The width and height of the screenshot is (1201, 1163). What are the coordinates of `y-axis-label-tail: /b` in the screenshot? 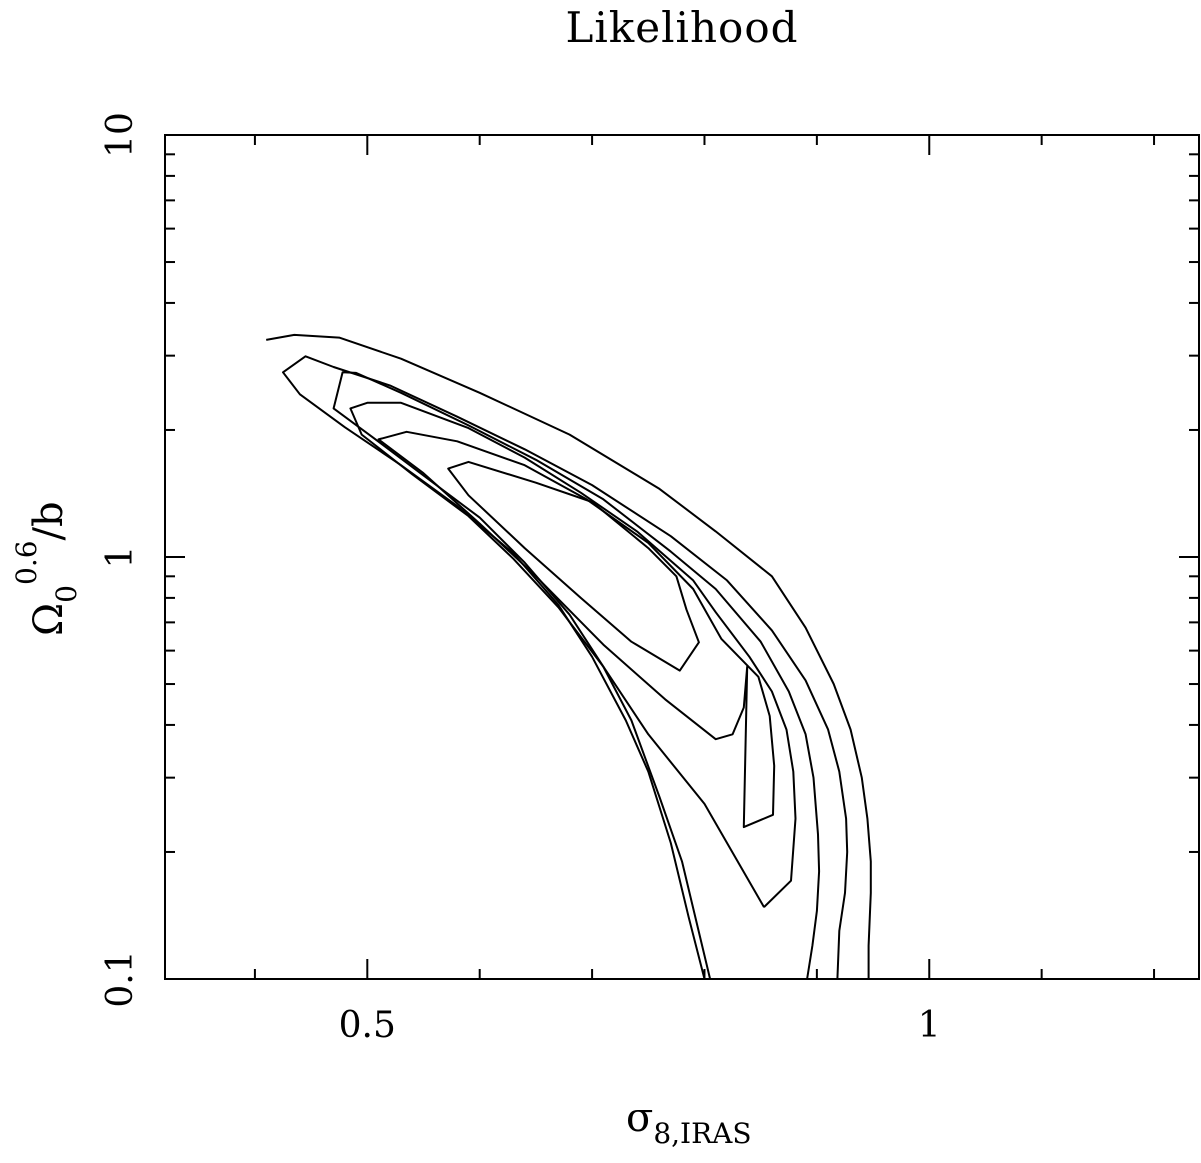 It's located at (49, 520).